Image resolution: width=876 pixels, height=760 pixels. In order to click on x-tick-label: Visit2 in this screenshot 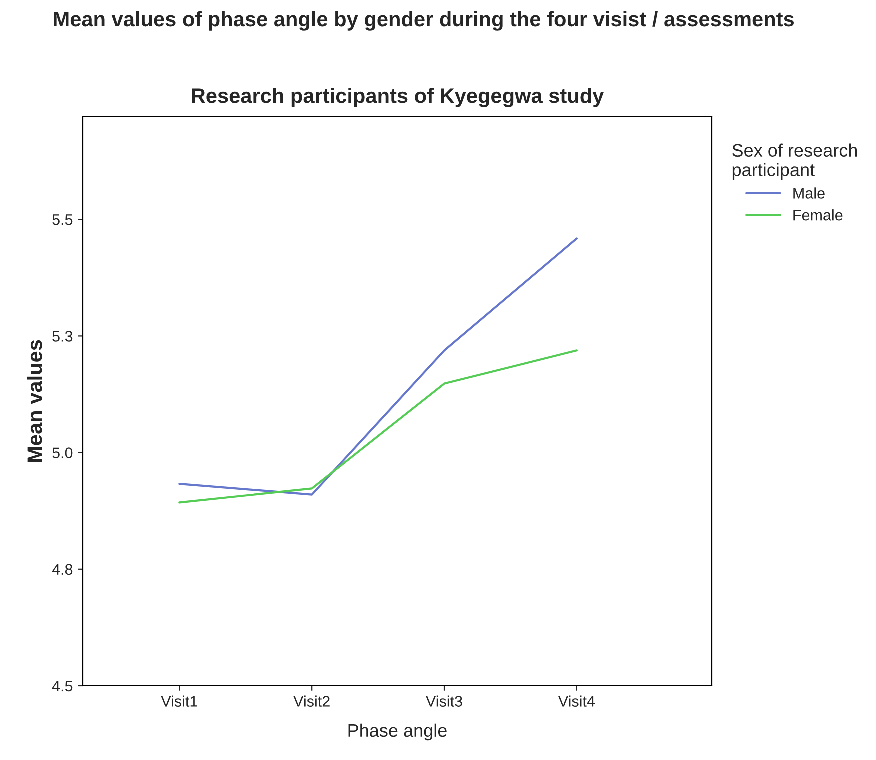, I will do `click(312, 701)`.